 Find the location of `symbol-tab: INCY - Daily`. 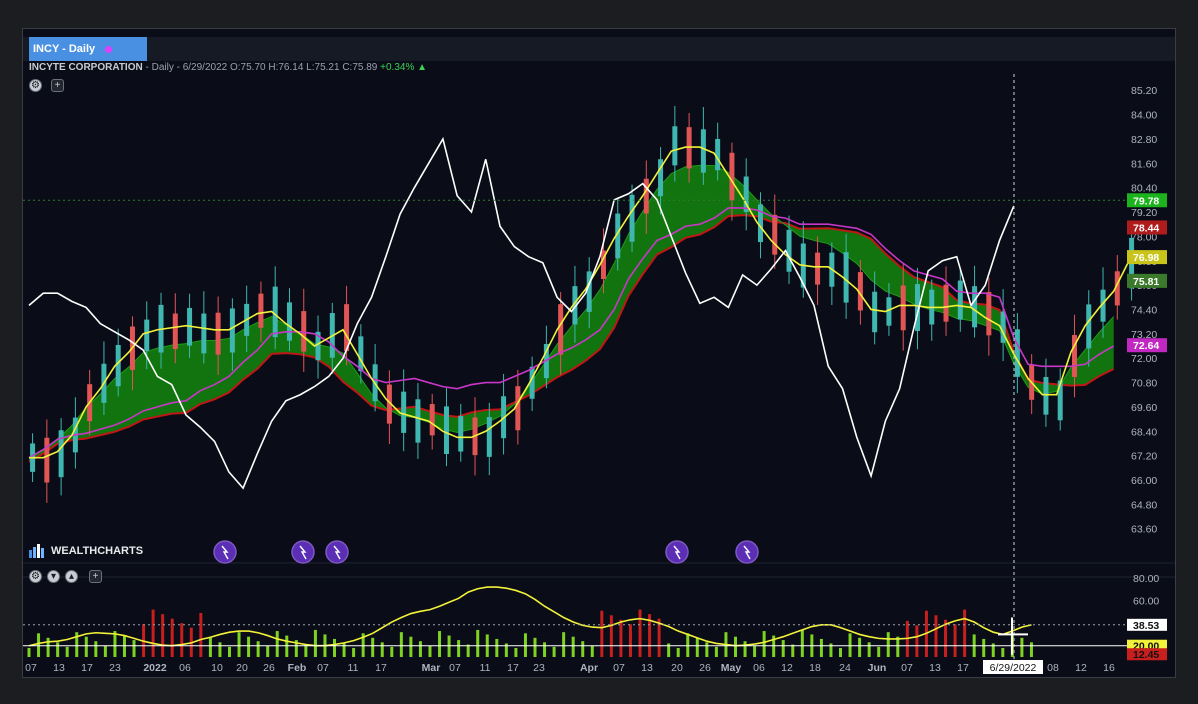

symbol-tab: INCY - Daily is located at coordinates (88, 49).